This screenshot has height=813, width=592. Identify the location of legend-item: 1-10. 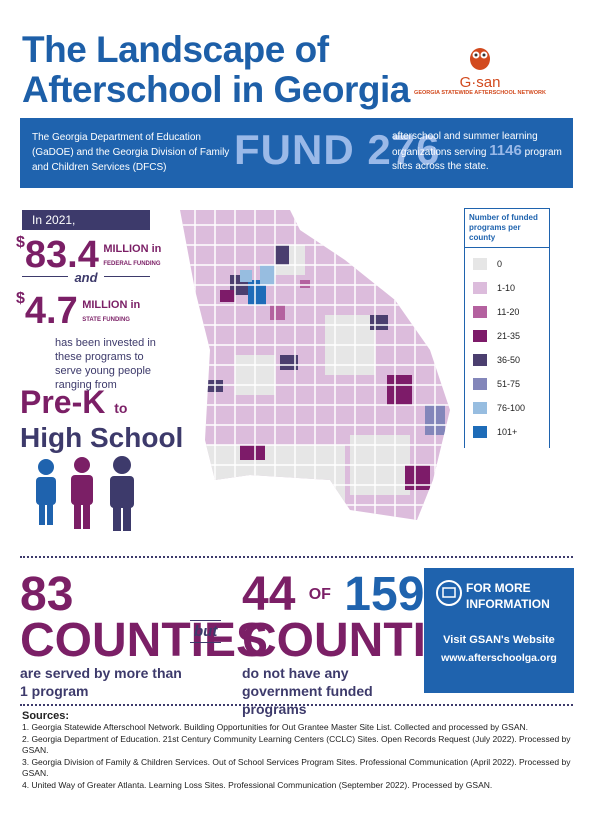
(511, 288).